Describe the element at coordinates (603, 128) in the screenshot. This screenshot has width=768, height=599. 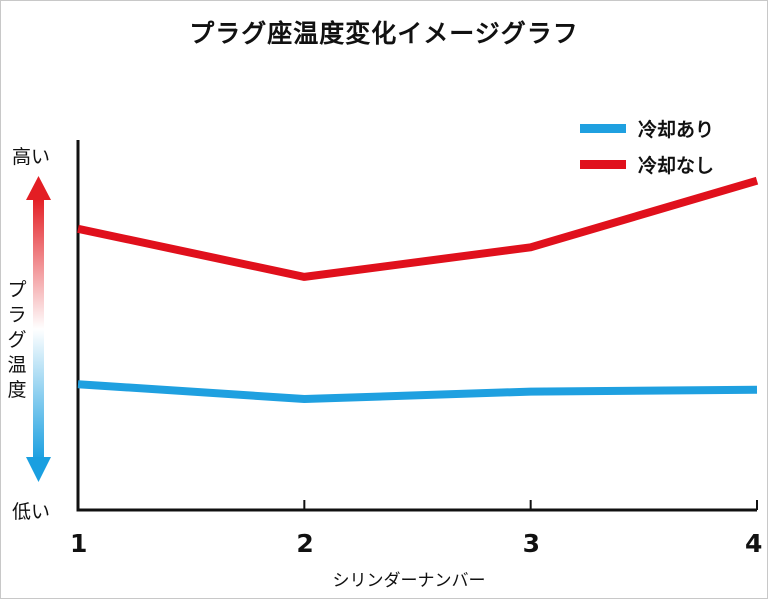
I see `legend-swatch-cooled` at that location.